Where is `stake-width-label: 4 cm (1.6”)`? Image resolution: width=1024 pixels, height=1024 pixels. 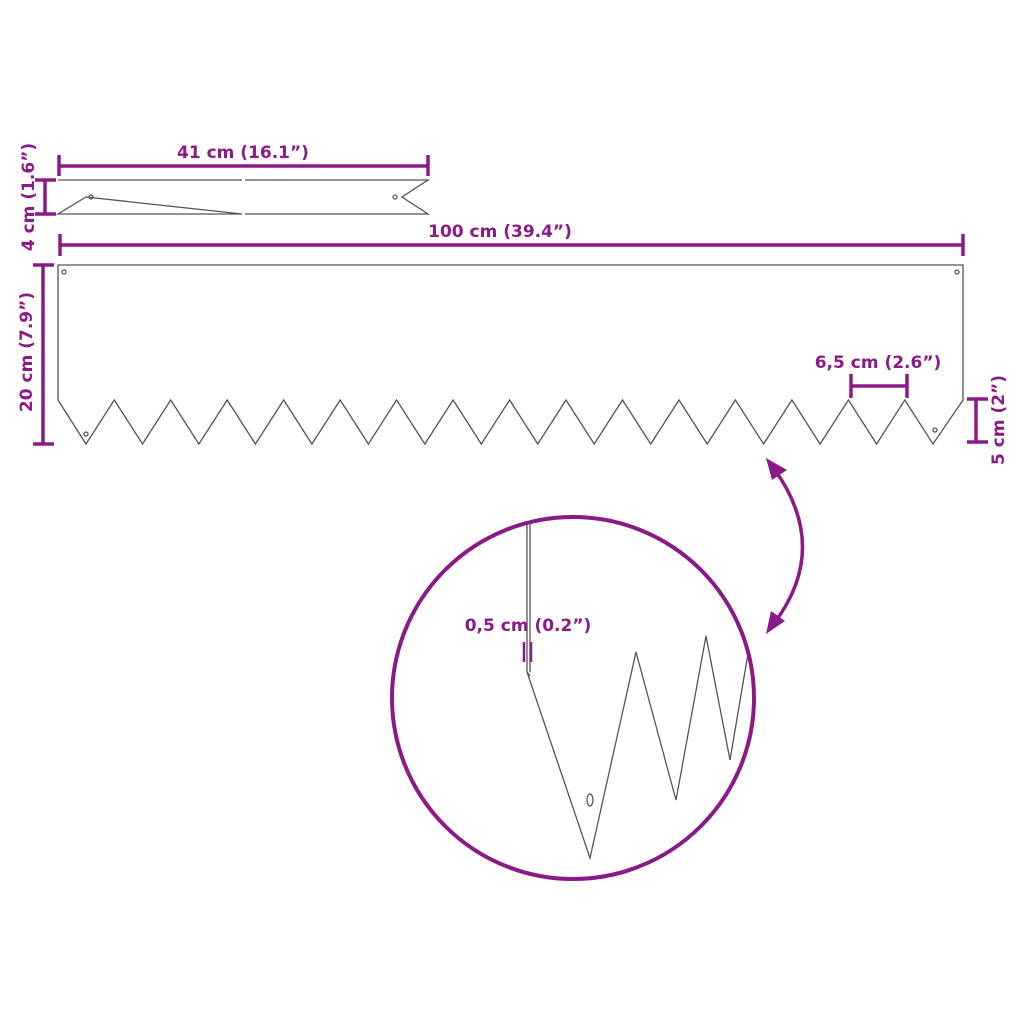 stake-width-label: 4 cm (1.6”) is located at coordinates (29, 197).